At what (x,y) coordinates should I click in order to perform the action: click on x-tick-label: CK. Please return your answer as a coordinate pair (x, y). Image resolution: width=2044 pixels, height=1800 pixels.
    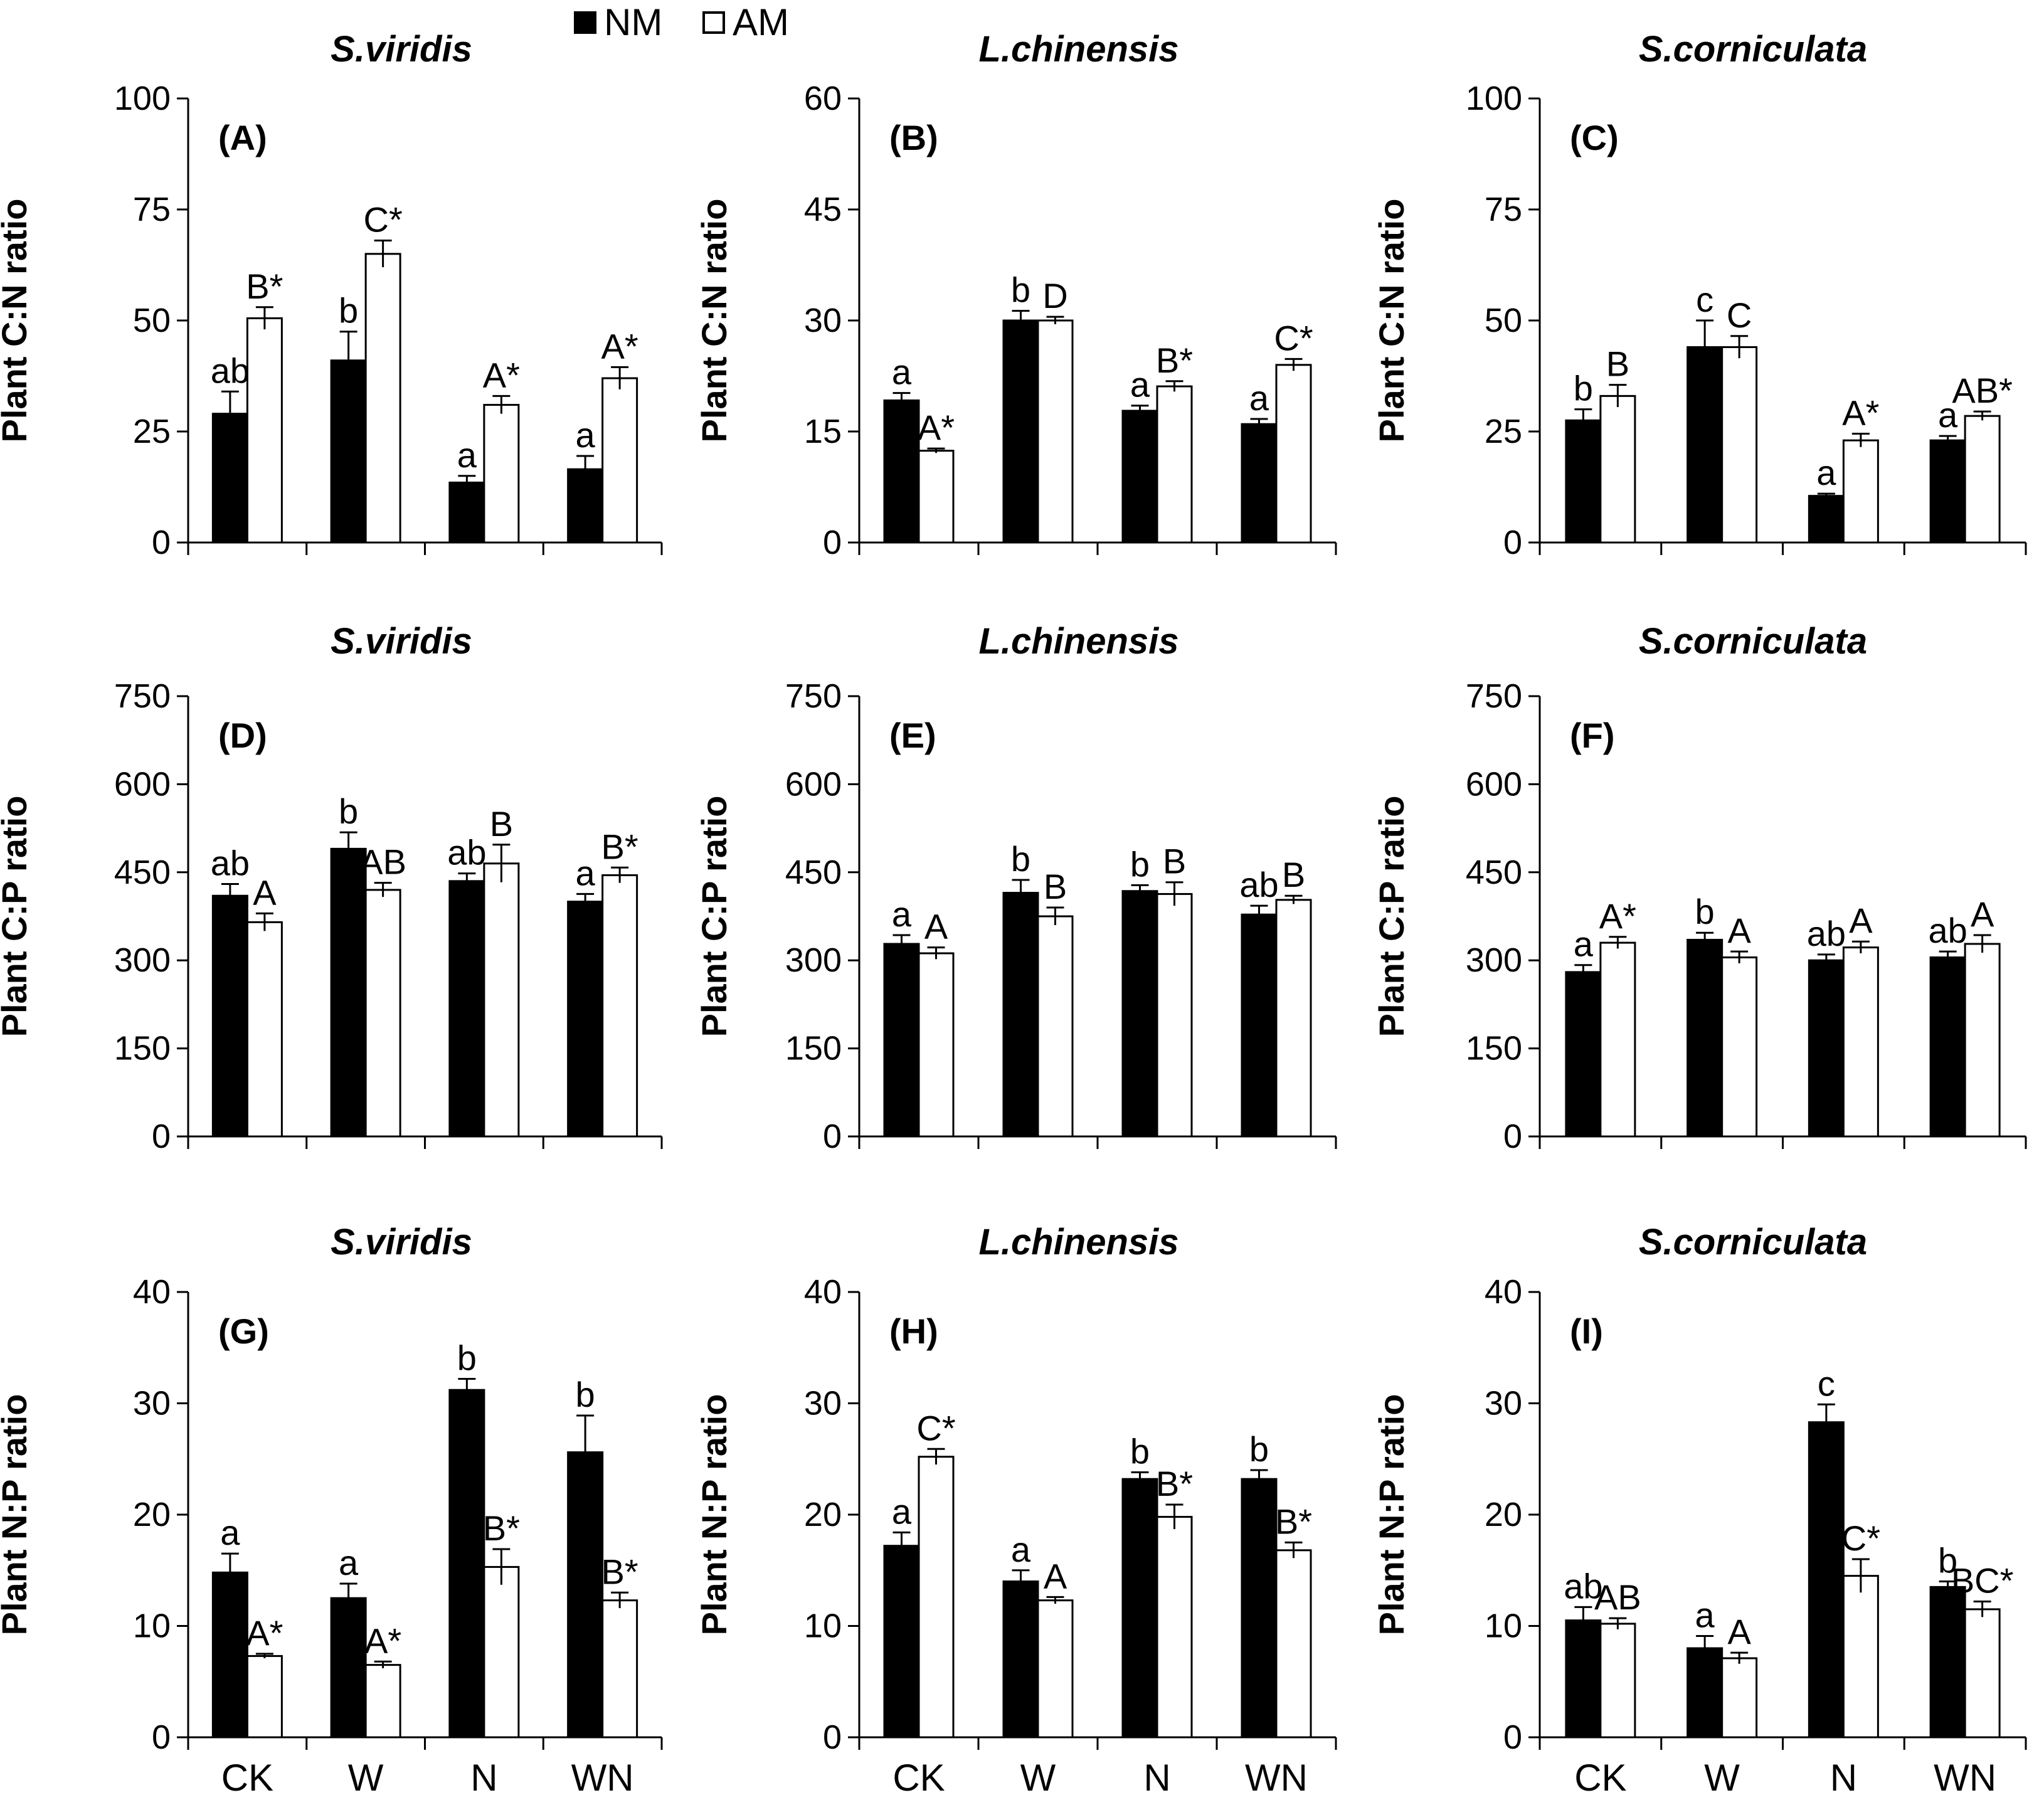
    Looking at the image, I should click on (1600, 1778).